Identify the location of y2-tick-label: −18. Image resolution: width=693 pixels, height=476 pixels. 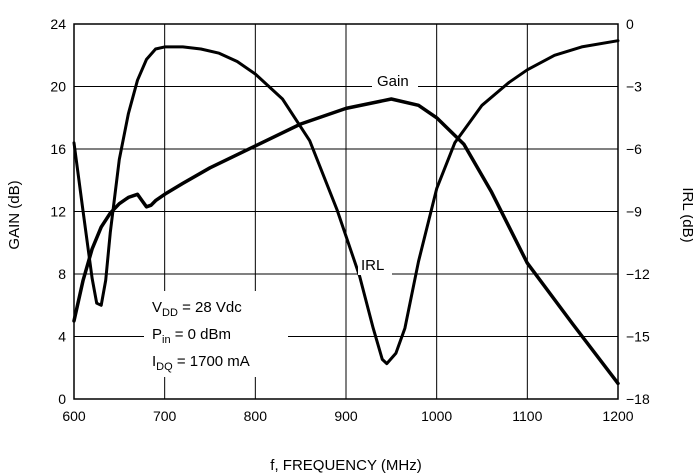
(638, 399).